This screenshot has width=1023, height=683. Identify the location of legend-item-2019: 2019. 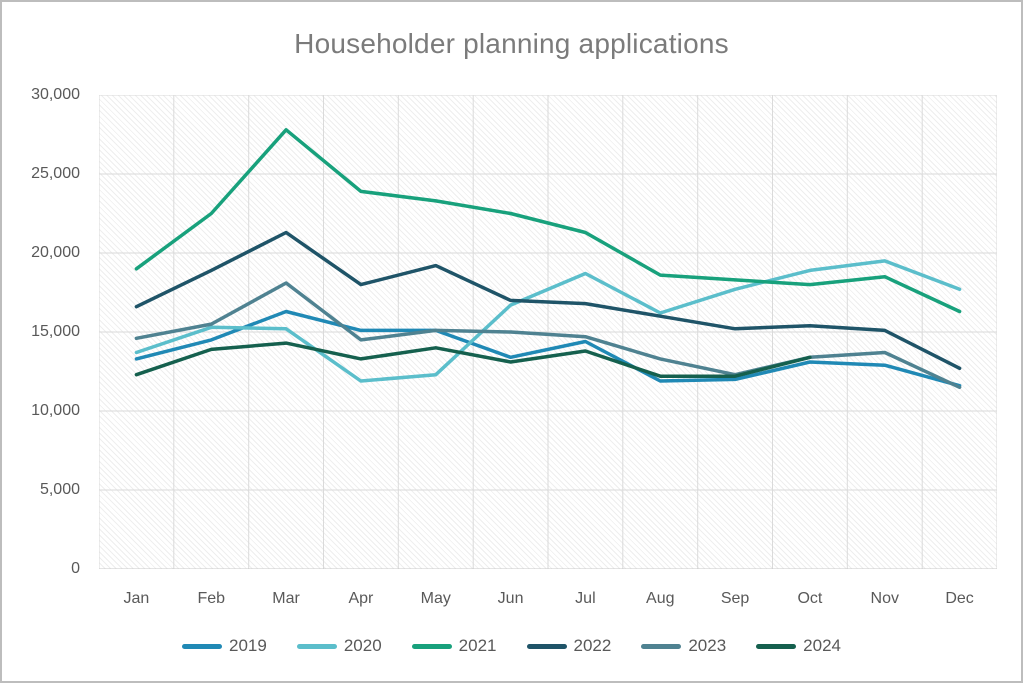
(224, 646).